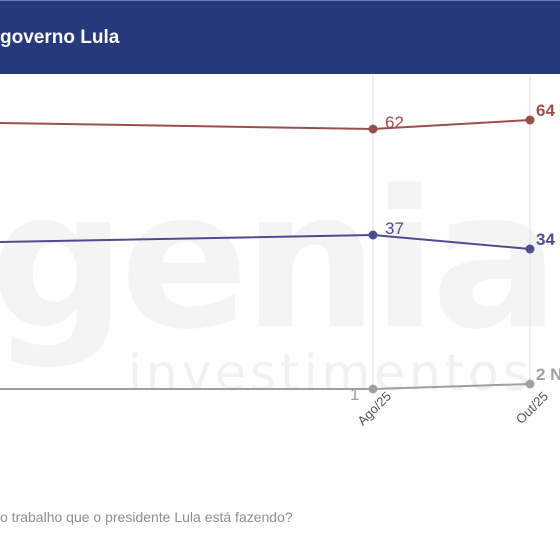  I want to click on label-approve-out25: 64, so click(545, 110).